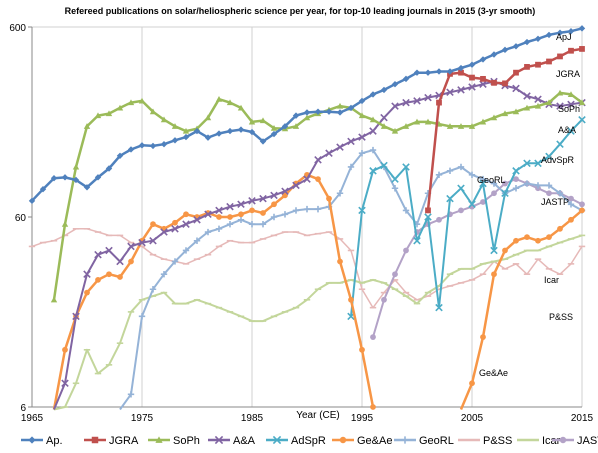  I want to click on legend-item: A&A, so click(232, 441).